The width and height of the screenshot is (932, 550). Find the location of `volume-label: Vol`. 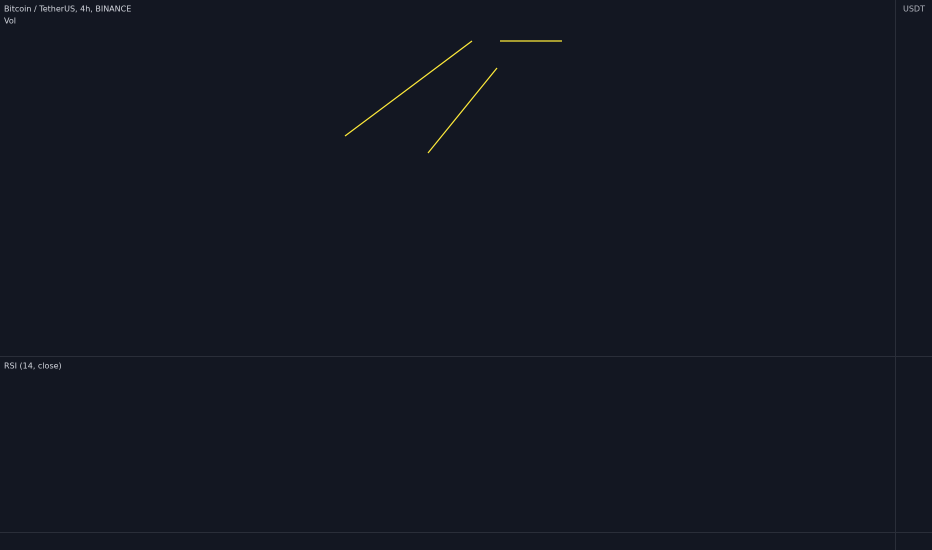

volume-label: Vol is located at coordinates (10, 21).